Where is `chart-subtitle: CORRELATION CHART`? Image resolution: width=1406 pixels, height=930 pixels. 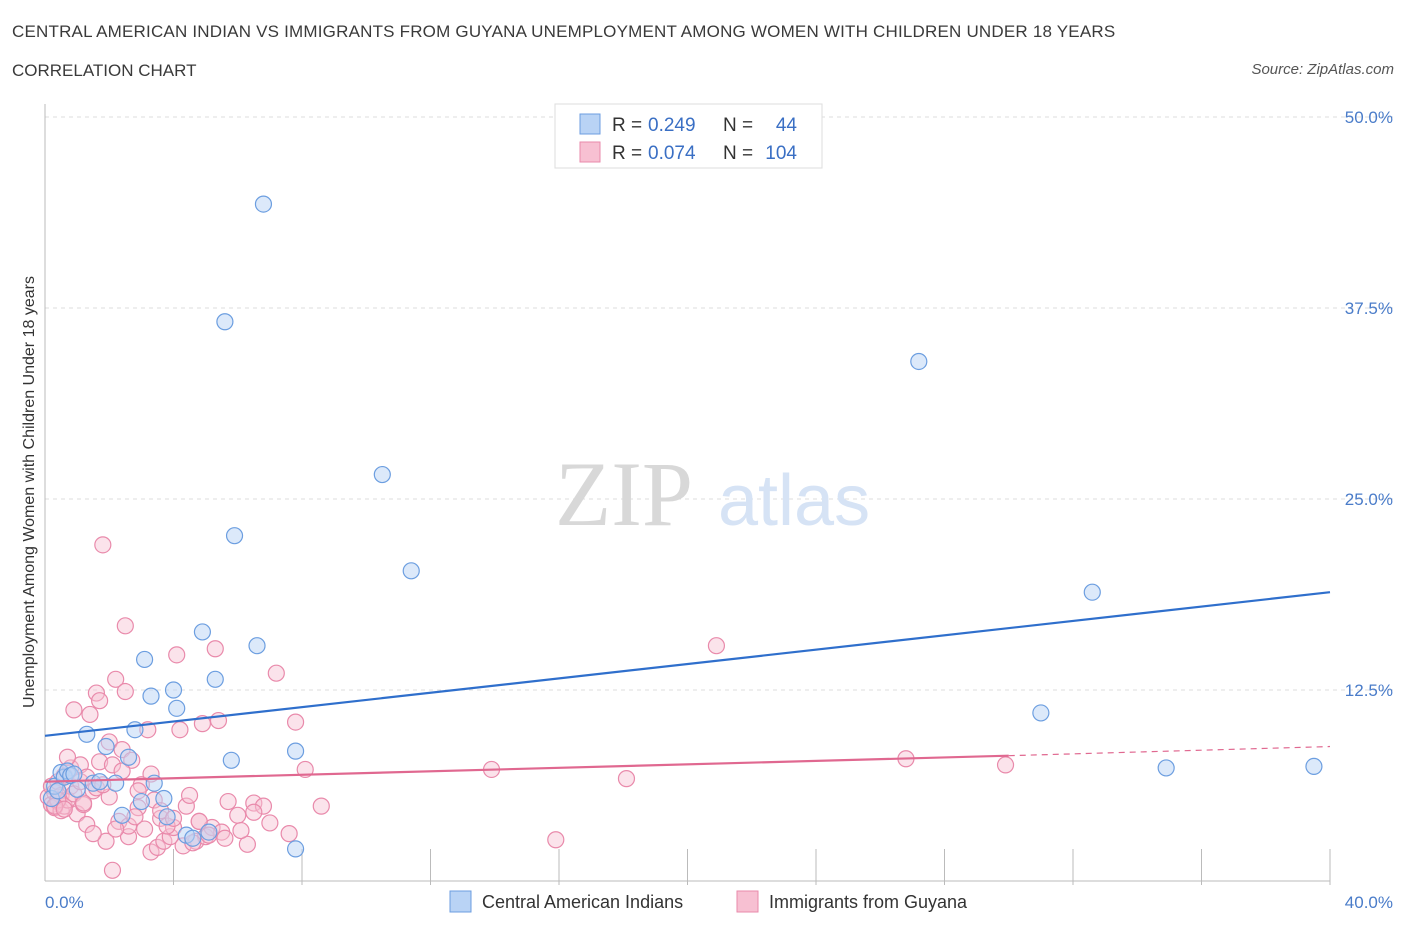 chart-subtitle: CORRELATION CHART is located at coordinates (104, 70).